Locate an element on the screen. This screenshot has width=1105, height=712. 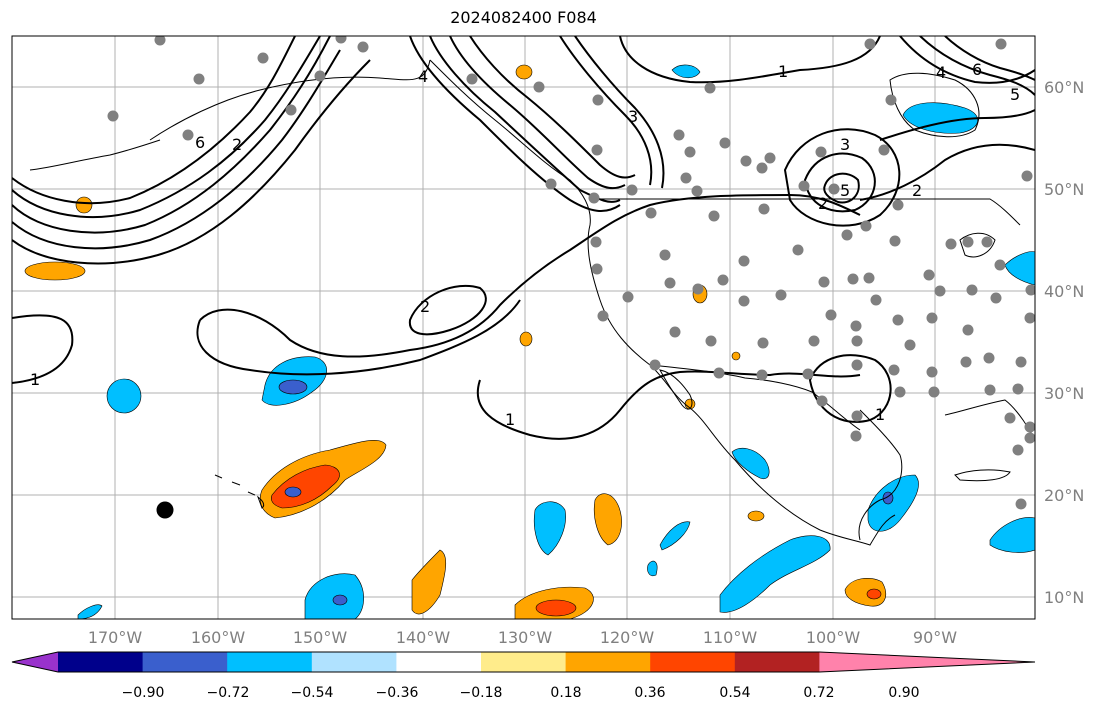
contour-3-low is located at coordinates (842, 177).